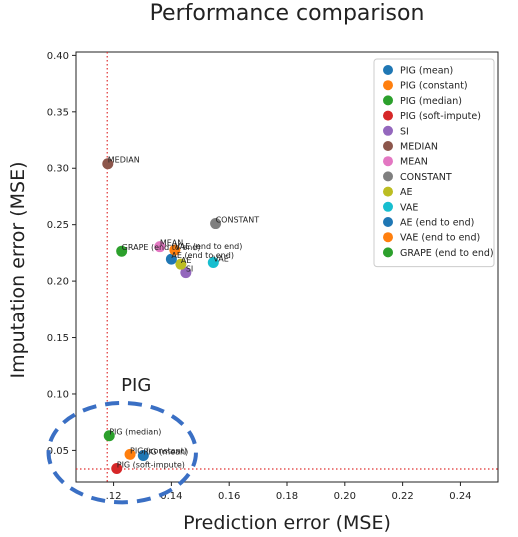  What do you see at coordinates (460, 496) in the screenshot?
I see `x-tick-label: 0.24` at bounding box center [460, 496].